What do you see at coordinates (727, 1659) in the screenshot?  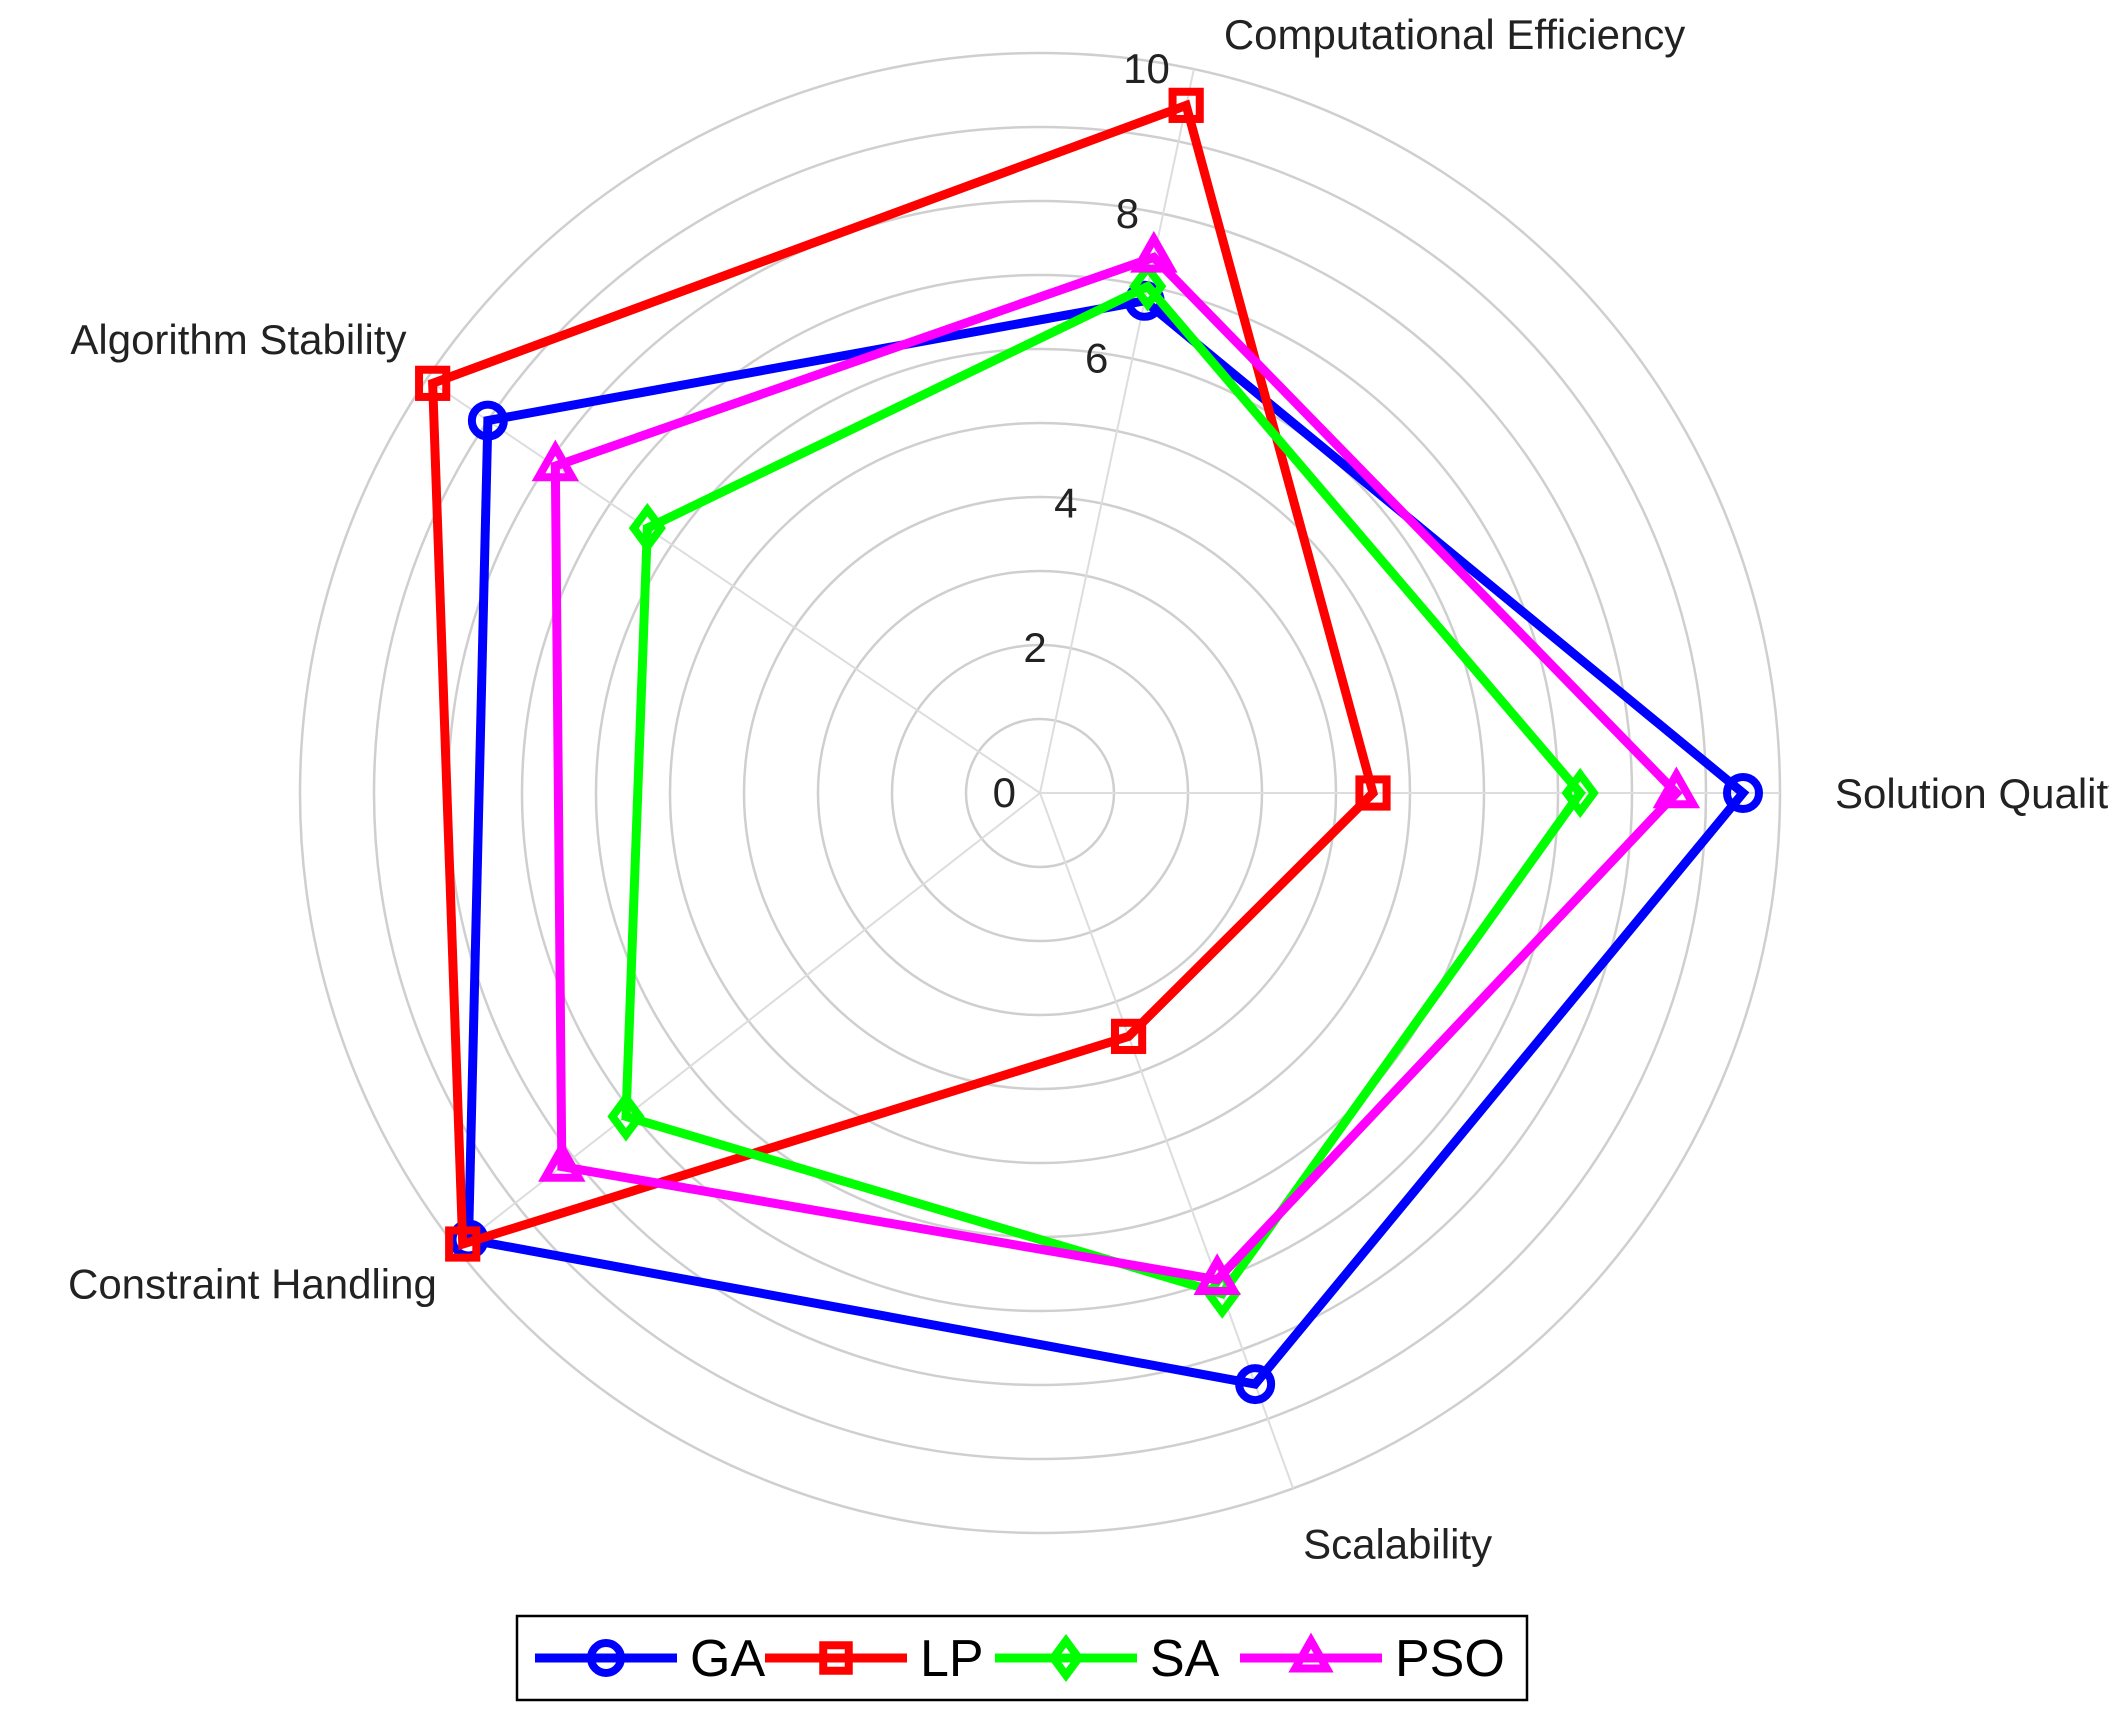 I see `legend-label: GA` at bounding box center [727, 1659].